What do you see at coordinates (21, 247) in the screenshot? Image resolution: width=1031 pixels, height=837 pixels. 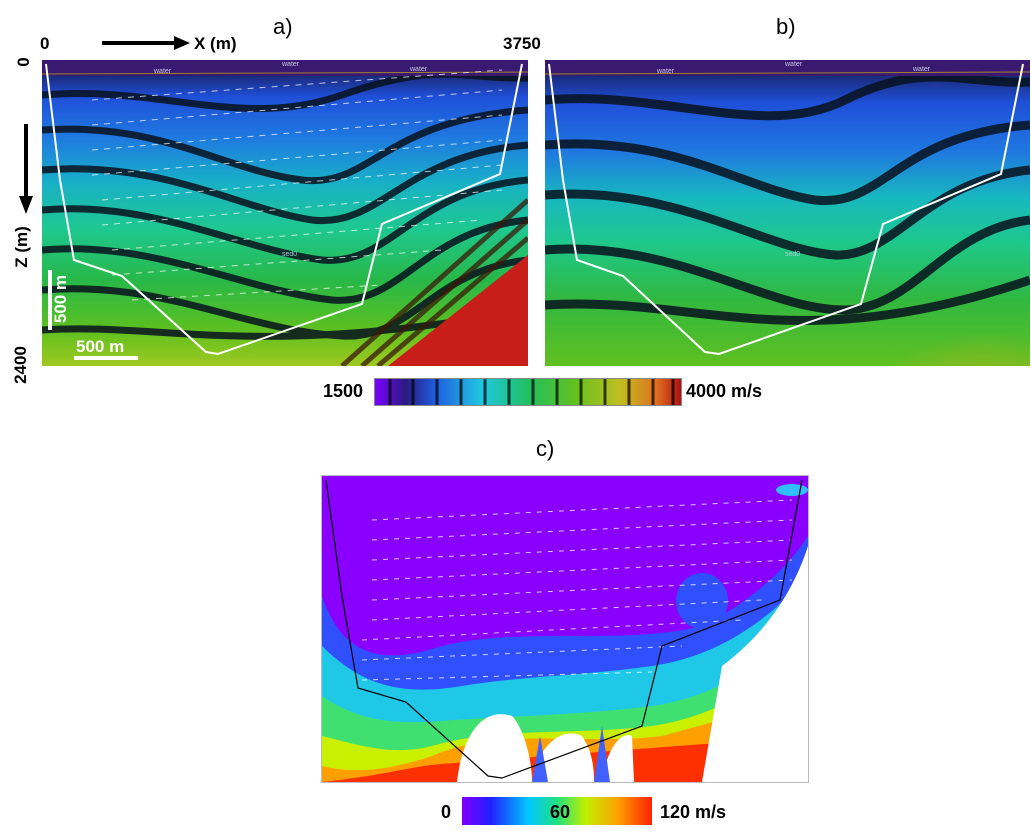 I see `z-axis-label: Z (m)` at bounding box center [21, 247].